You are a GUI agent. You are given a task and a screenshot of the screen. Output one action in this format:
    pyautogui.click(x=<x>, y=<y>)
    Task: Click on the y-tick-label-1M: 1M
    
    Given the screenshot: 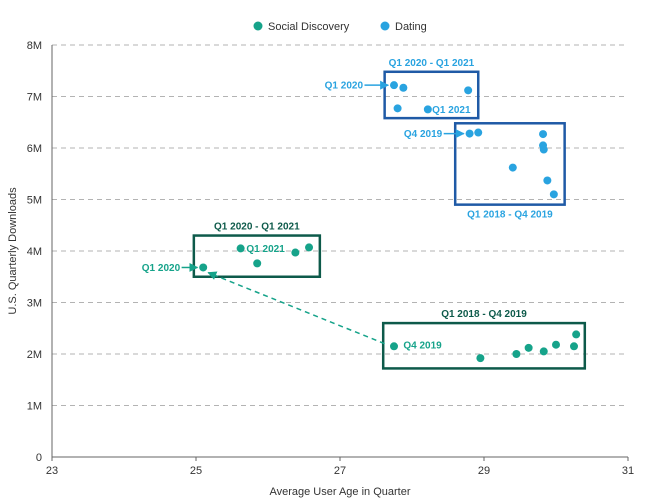 What is the action you would take?
    pyautogui.click(x=34, y=407)
    